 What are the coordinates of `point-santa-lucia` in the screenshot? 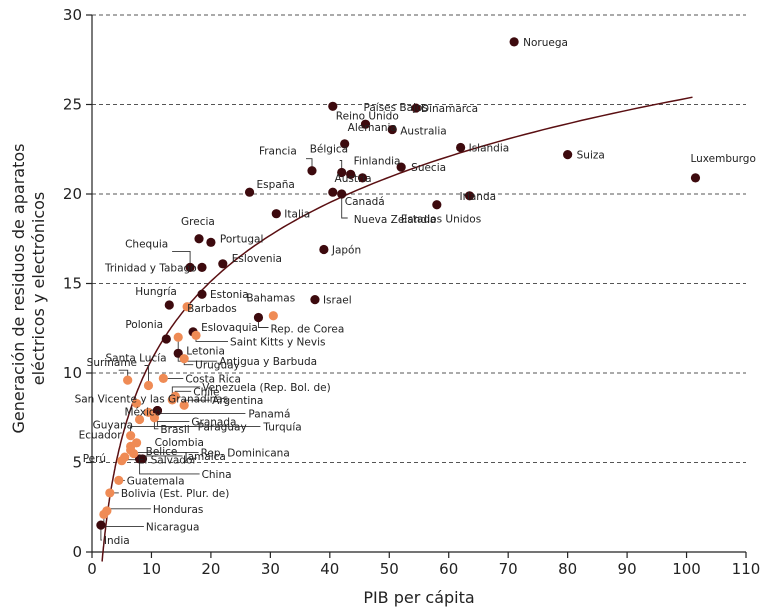 It's located at (148, 385).